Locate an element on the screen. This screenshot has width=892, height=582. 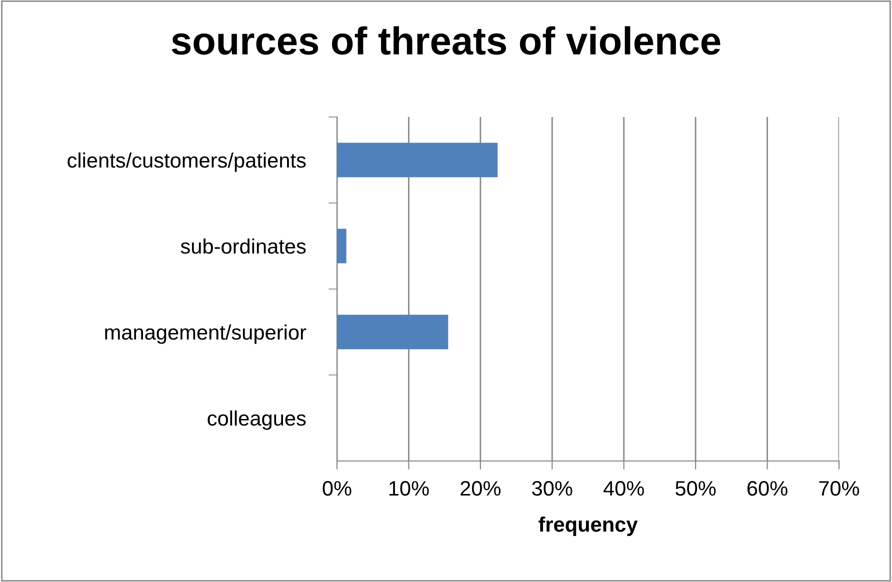
x-tick-label: 50% is located at coordinates (696, 488).